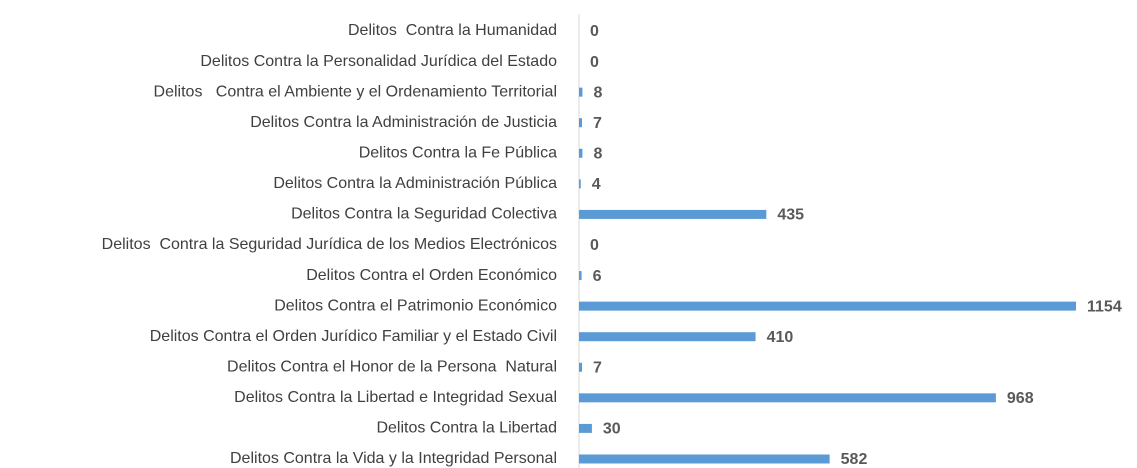 The height and width of the screenshot is (468, 1137). What do you see at coordinates (790, 215) in the screenshot?
I see `value-label: 435` at bounding box center [790, 215].